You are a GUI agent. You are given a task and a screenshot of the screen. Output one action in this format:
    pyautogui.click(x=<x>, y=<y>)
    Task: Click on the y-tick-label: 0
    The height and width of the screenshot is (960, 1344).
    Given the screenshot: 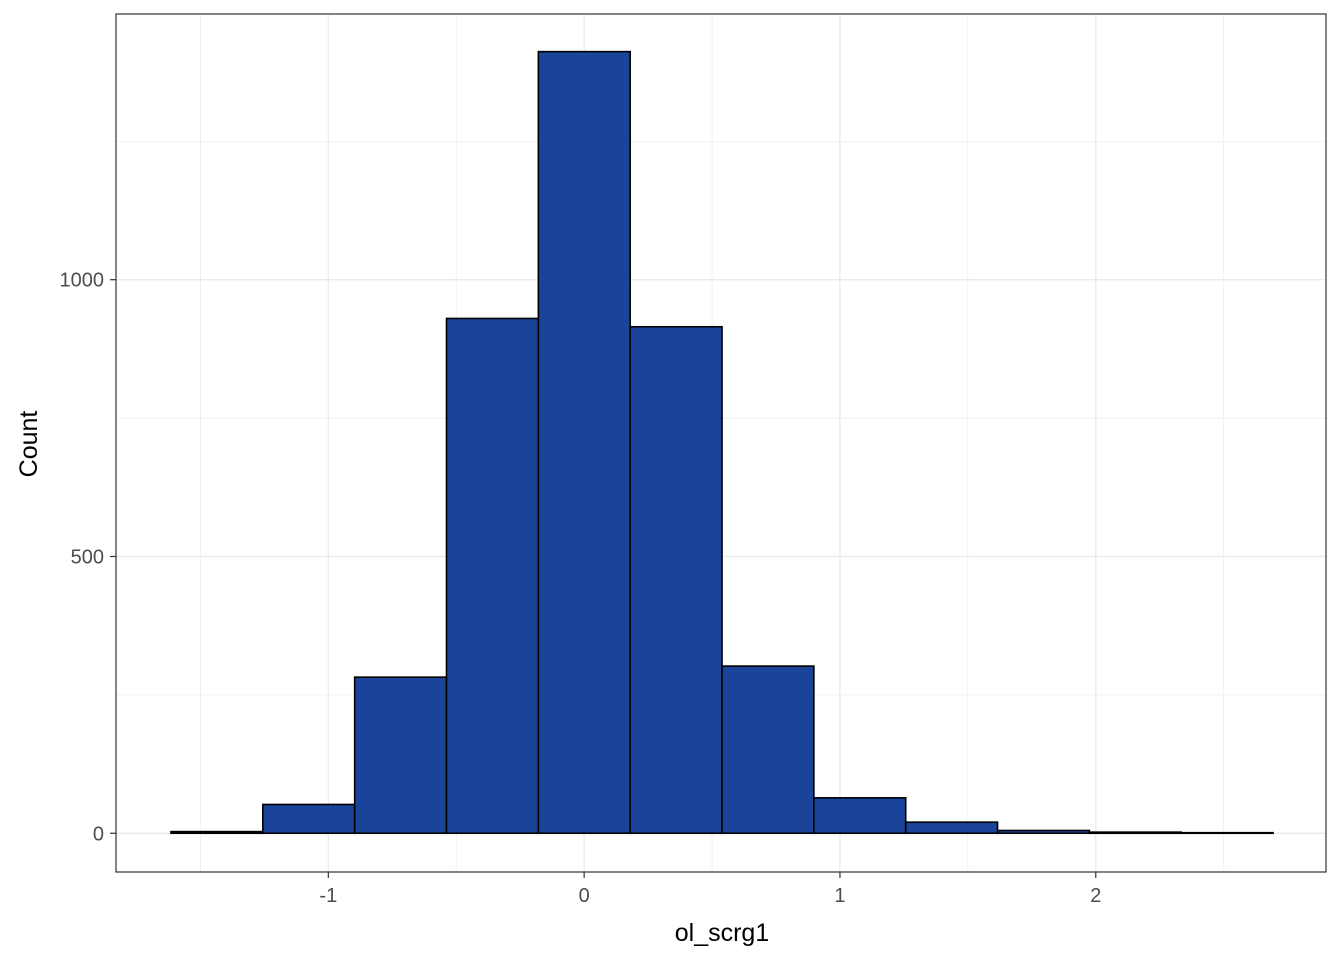 What is the action you would take?
    pyautogui.click(x=98, y=834)
    